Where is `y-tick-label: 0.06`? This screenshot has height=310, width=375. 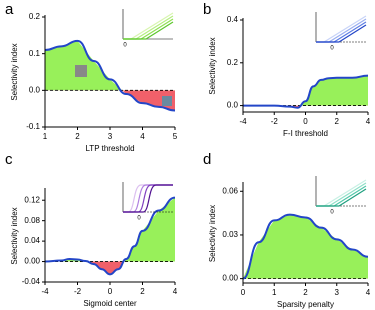 y-tick-label: 0.06 is located at coordinates (230, 190).